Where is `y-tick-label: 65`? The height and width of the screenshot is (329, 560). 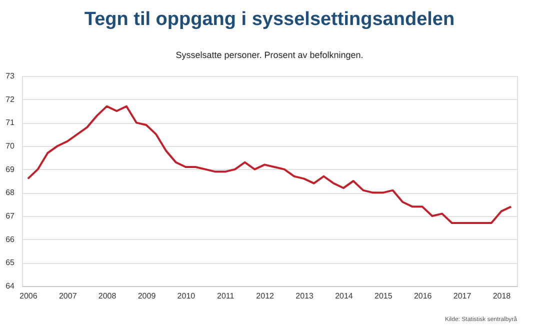
y-tick-label: 65 is located at coordinates (11, 263).